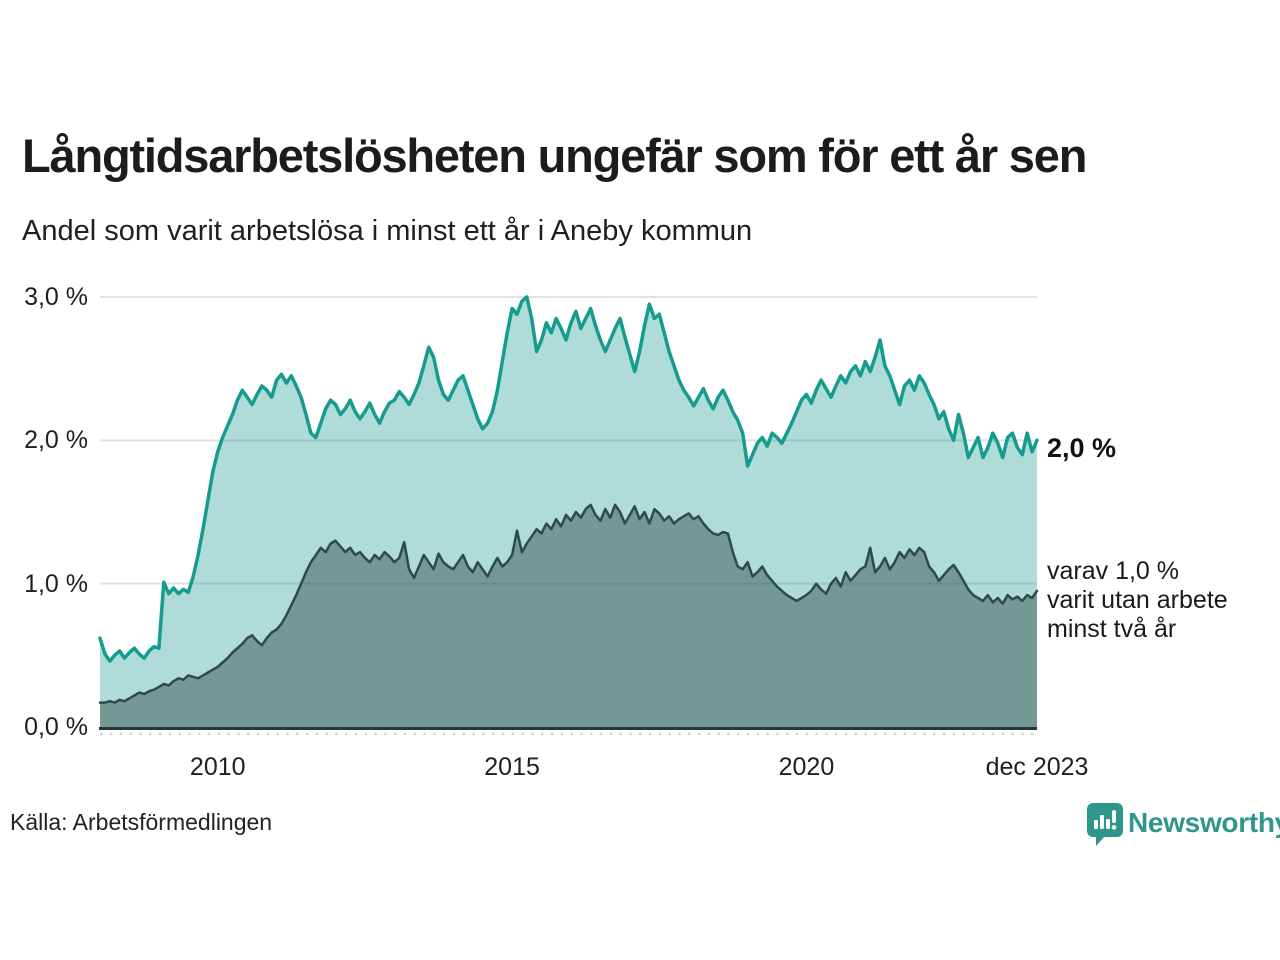 This screenshot has height=960, width=1280. What do you see at coordinates (1112, 629) in the screenshot?
I see `series-annotation-line: minst två år` at bounding box center [1112, 629].